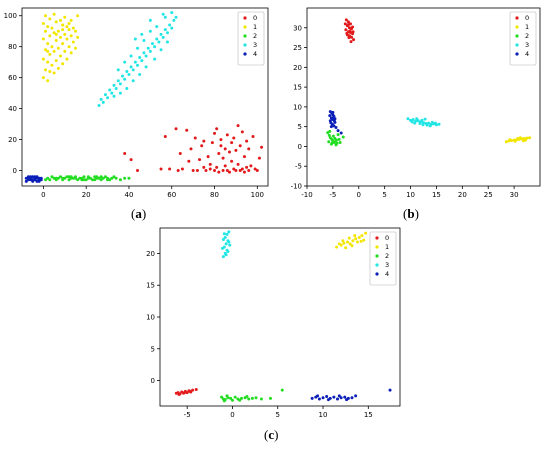  What do you see at coordinates (86, 195) in the screenshot?
I see `x-tick-label: 20` at bounding box center [86, 195].